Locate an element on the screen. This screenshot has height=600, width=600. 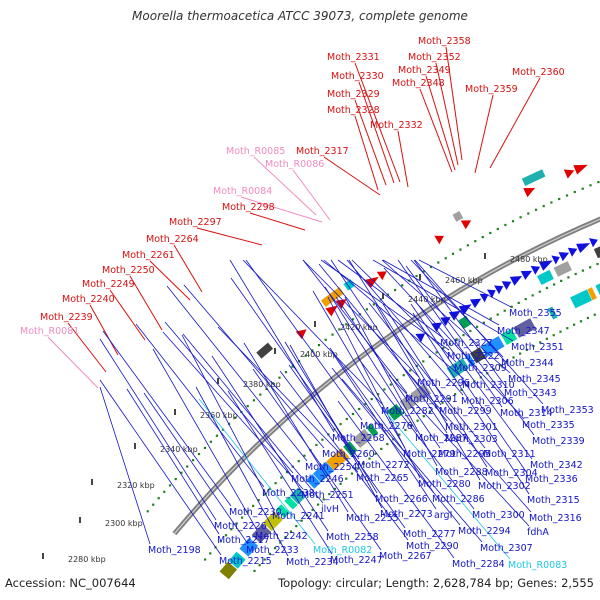
gene-label: Moth_2301 is located at coordinates (471, 427).